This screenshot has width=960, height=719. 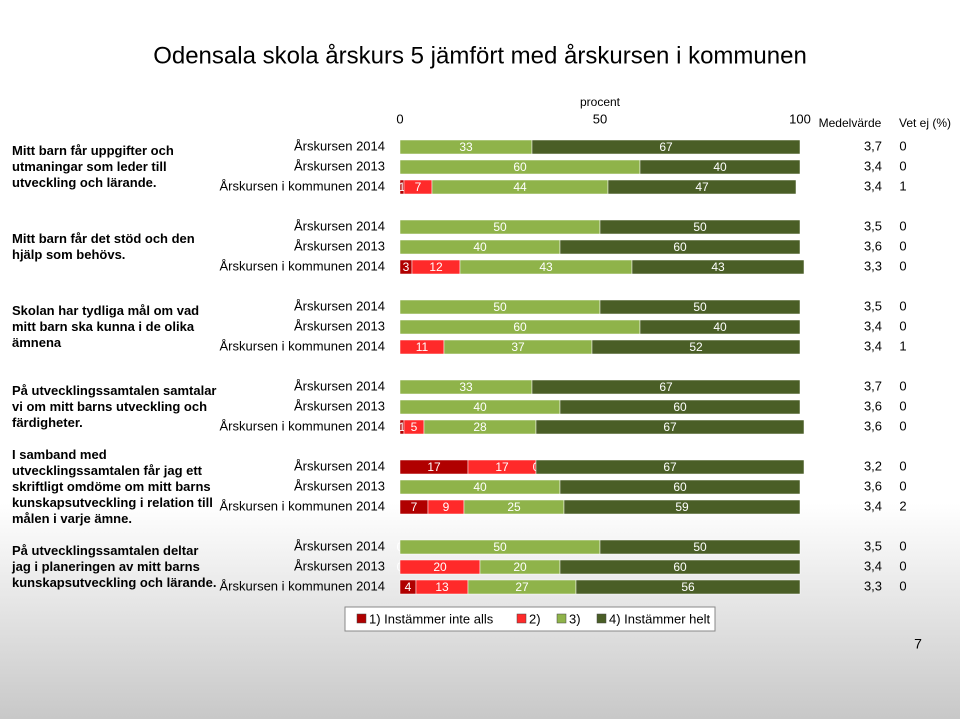 I want to click on value-label: 47, so click(x=702, y=187).